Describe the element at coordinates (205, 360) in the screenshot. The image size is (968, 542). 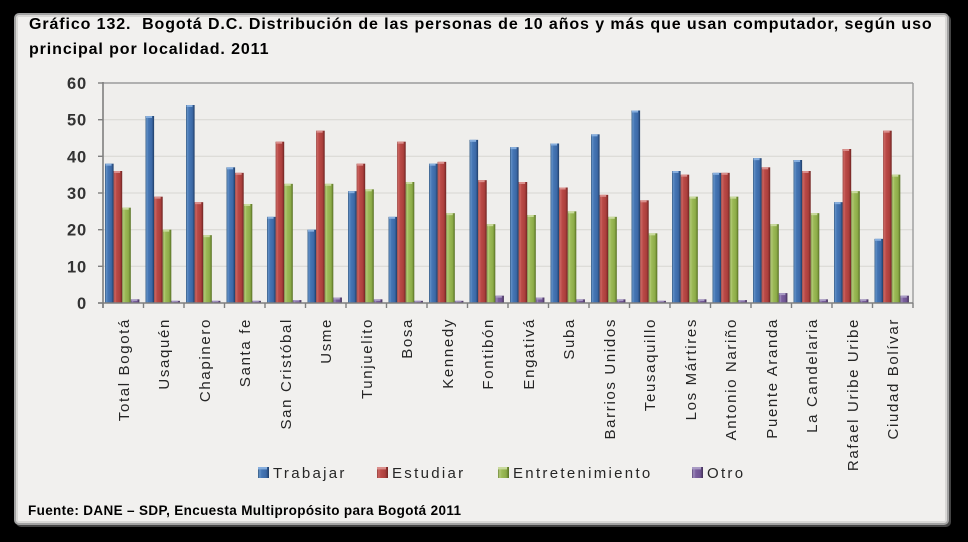
I see `svg-text: Chapinero` at that location.